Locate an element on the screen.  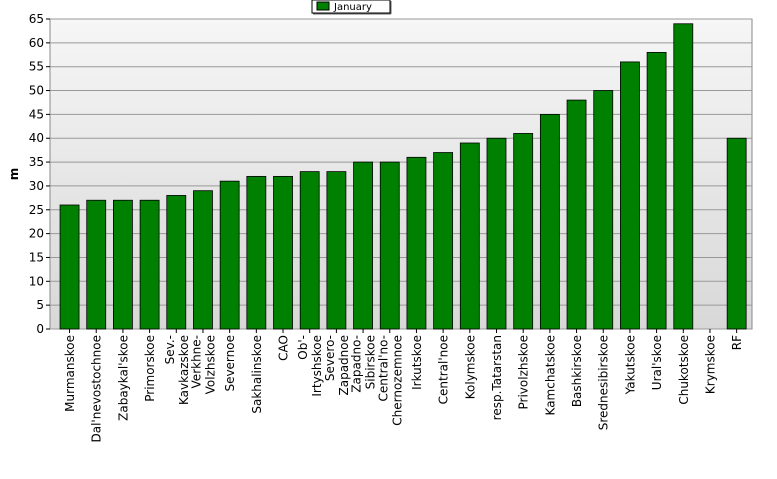
x-tick-label: Dal'nevostochnoe is located at coordinates (97, 389).